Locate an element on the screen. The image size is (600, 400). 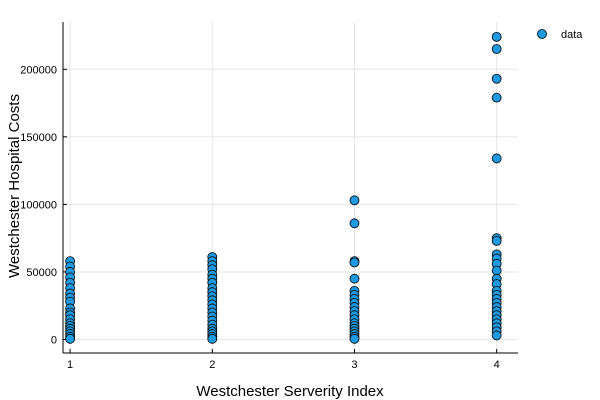
y-tick-label: 200000 is located at coordinates (38, 70).